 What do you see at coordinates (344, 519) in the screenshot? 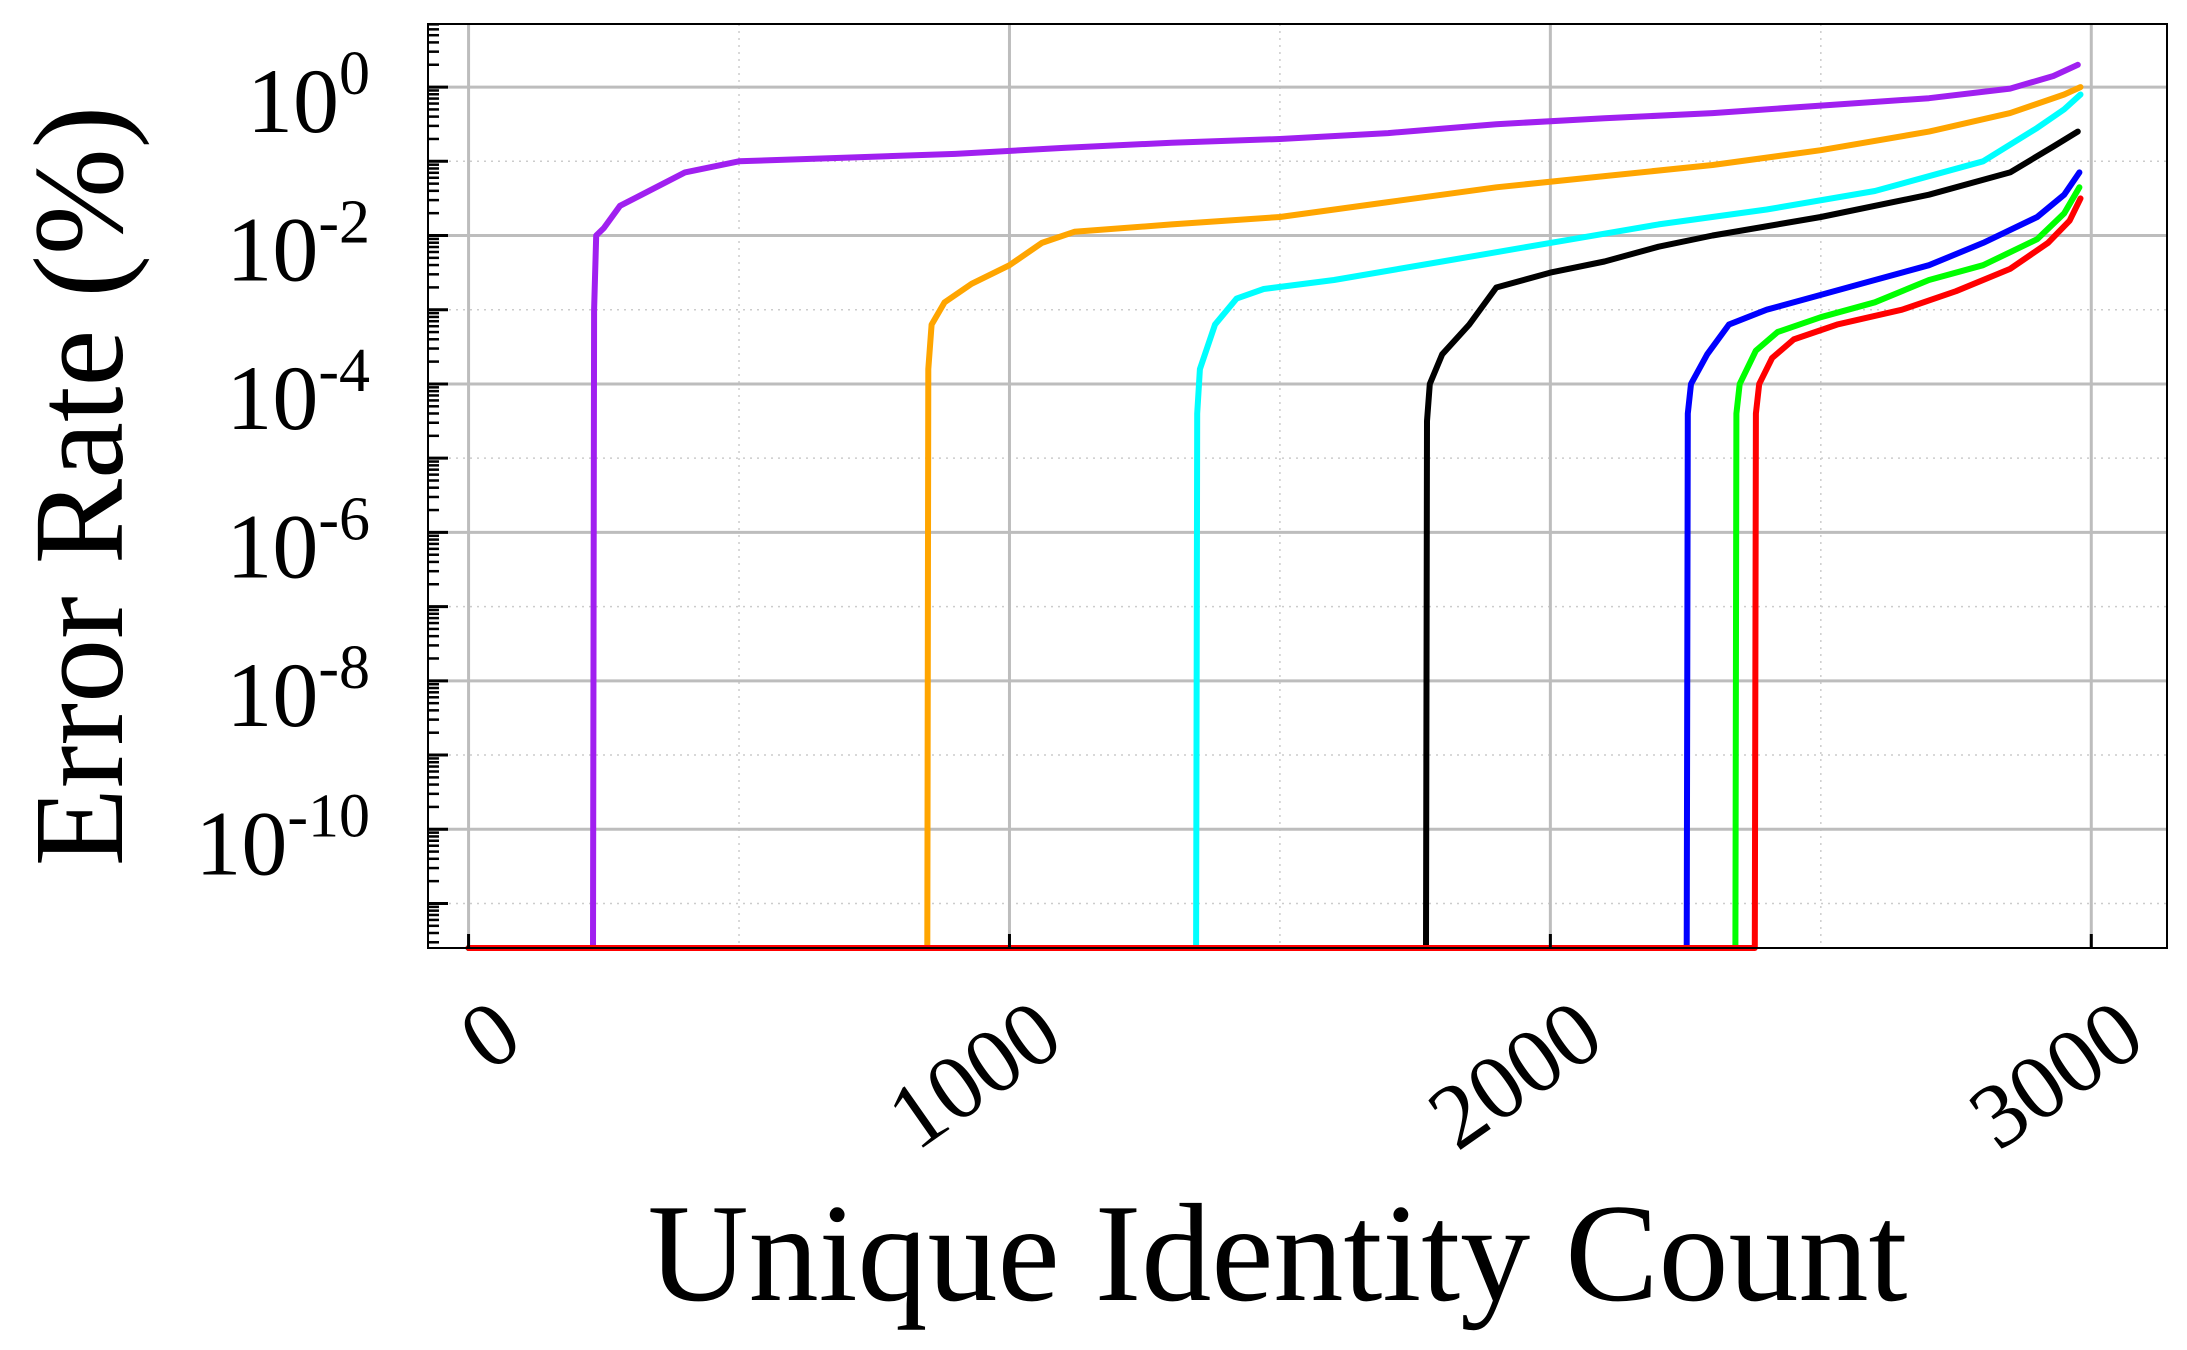
I see `y-tick-exponent: -6` at bounding box center [344, 519].